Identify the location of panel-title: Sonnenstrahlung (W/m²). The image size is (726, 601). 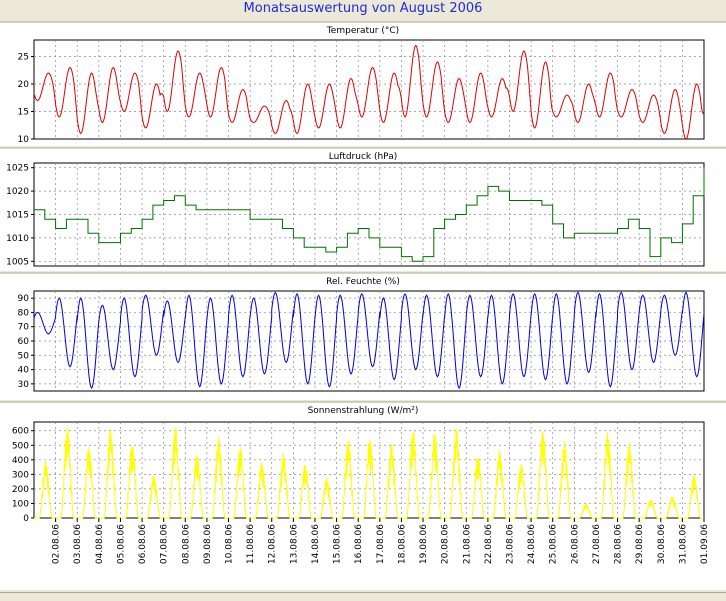
(363, 411).